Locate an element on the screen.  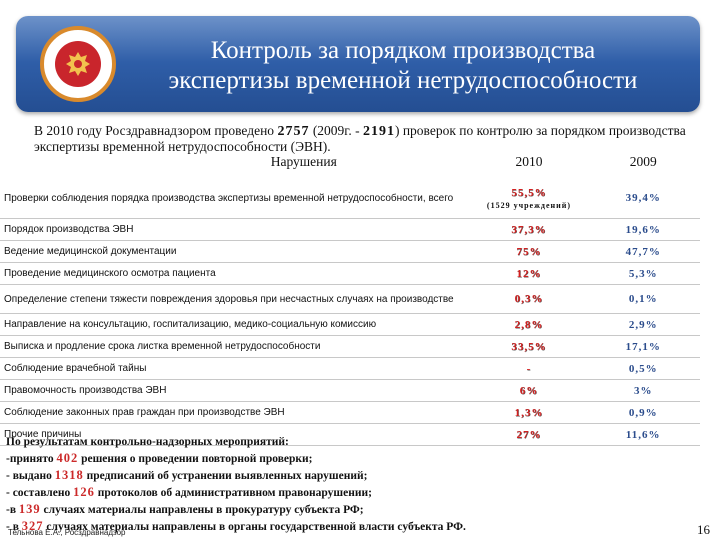
header-violations: Нарушения is located at coordinates (303, 161).